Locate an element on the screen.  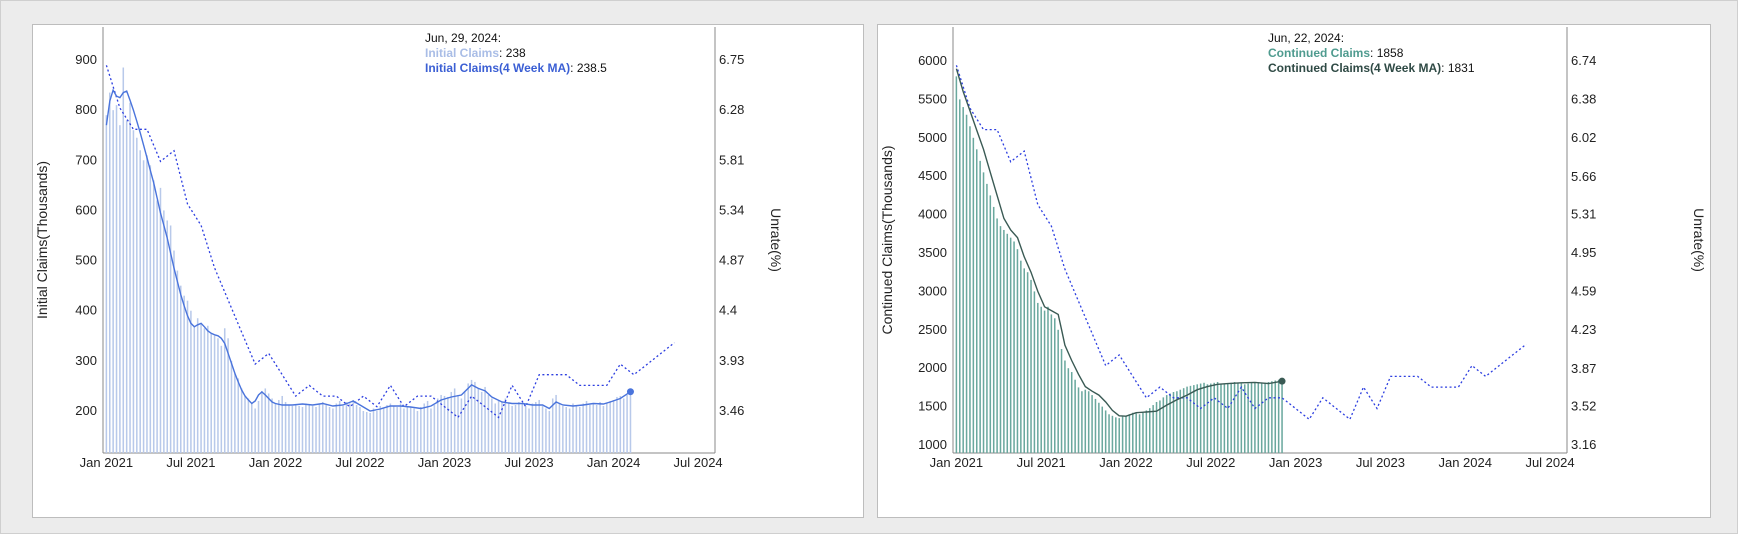
y-tick-label: 300 is located at coordinates (86, 360).